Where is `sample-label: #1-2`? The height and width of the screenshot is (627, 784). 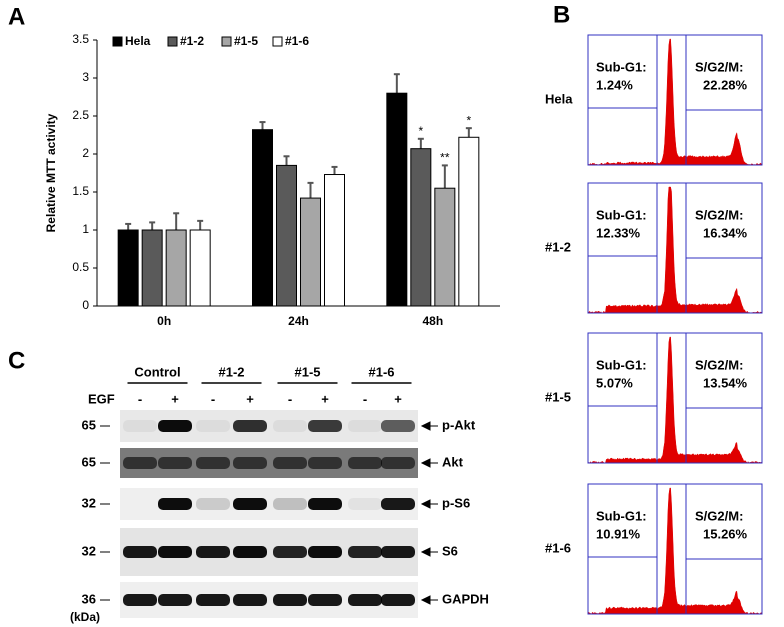 sample-label: #1-2 is located at coordinates (558, 246).